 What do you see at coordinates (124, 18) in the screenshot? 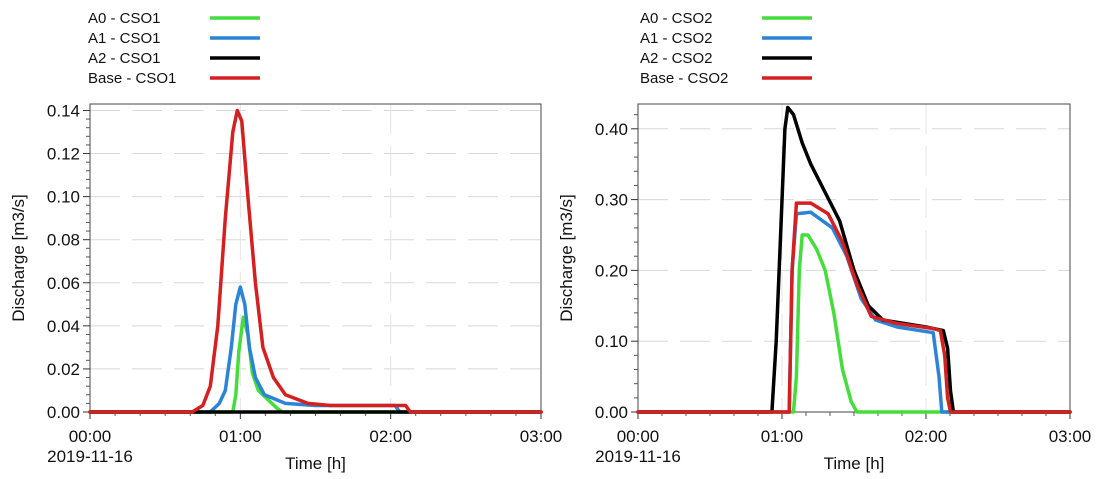
I see `legend-label: A0 - CSO1` at bounding box center [124, 18].